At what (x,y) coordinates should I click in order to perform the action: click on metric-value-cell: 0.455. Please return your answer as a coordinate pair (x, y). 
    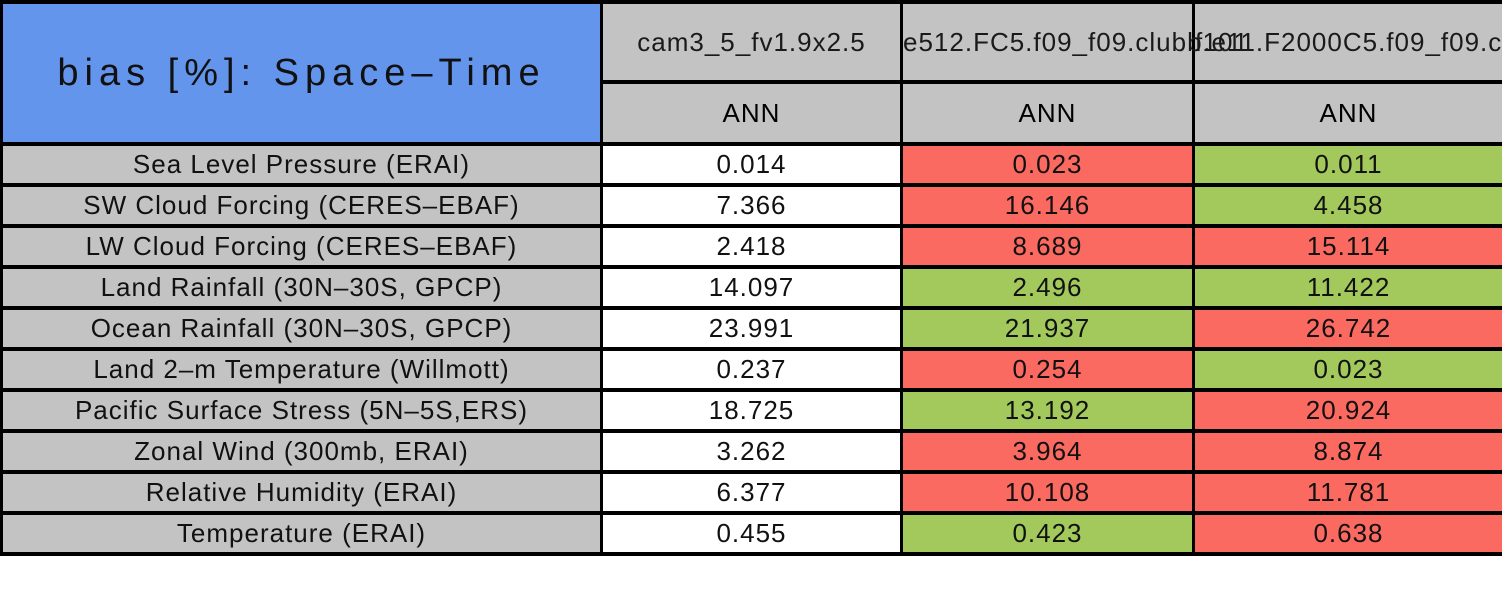
    Looking at the image, I should click on (751, 533).